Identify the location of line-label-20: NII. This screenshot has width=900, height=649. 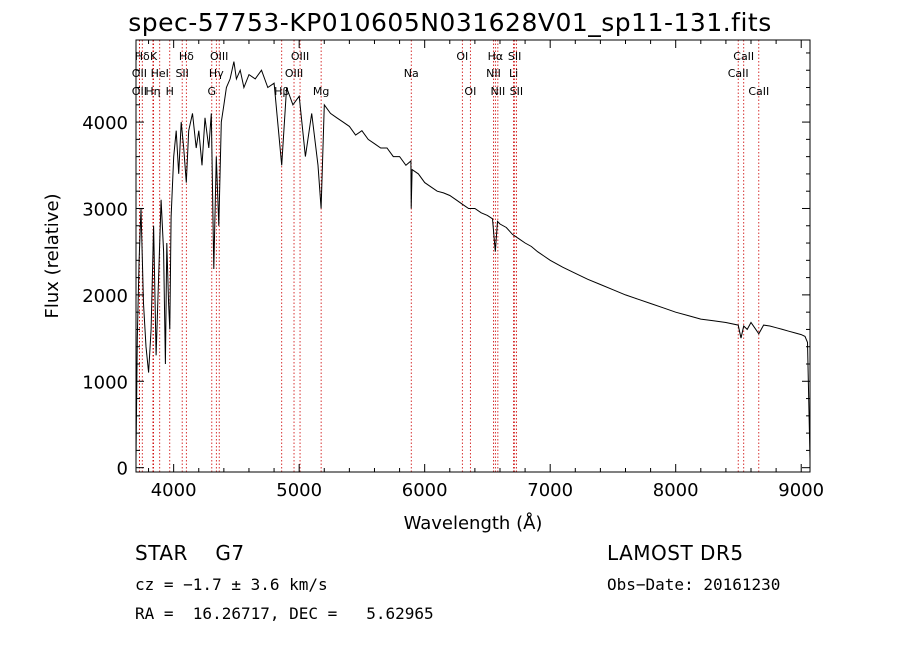
(493, 73).